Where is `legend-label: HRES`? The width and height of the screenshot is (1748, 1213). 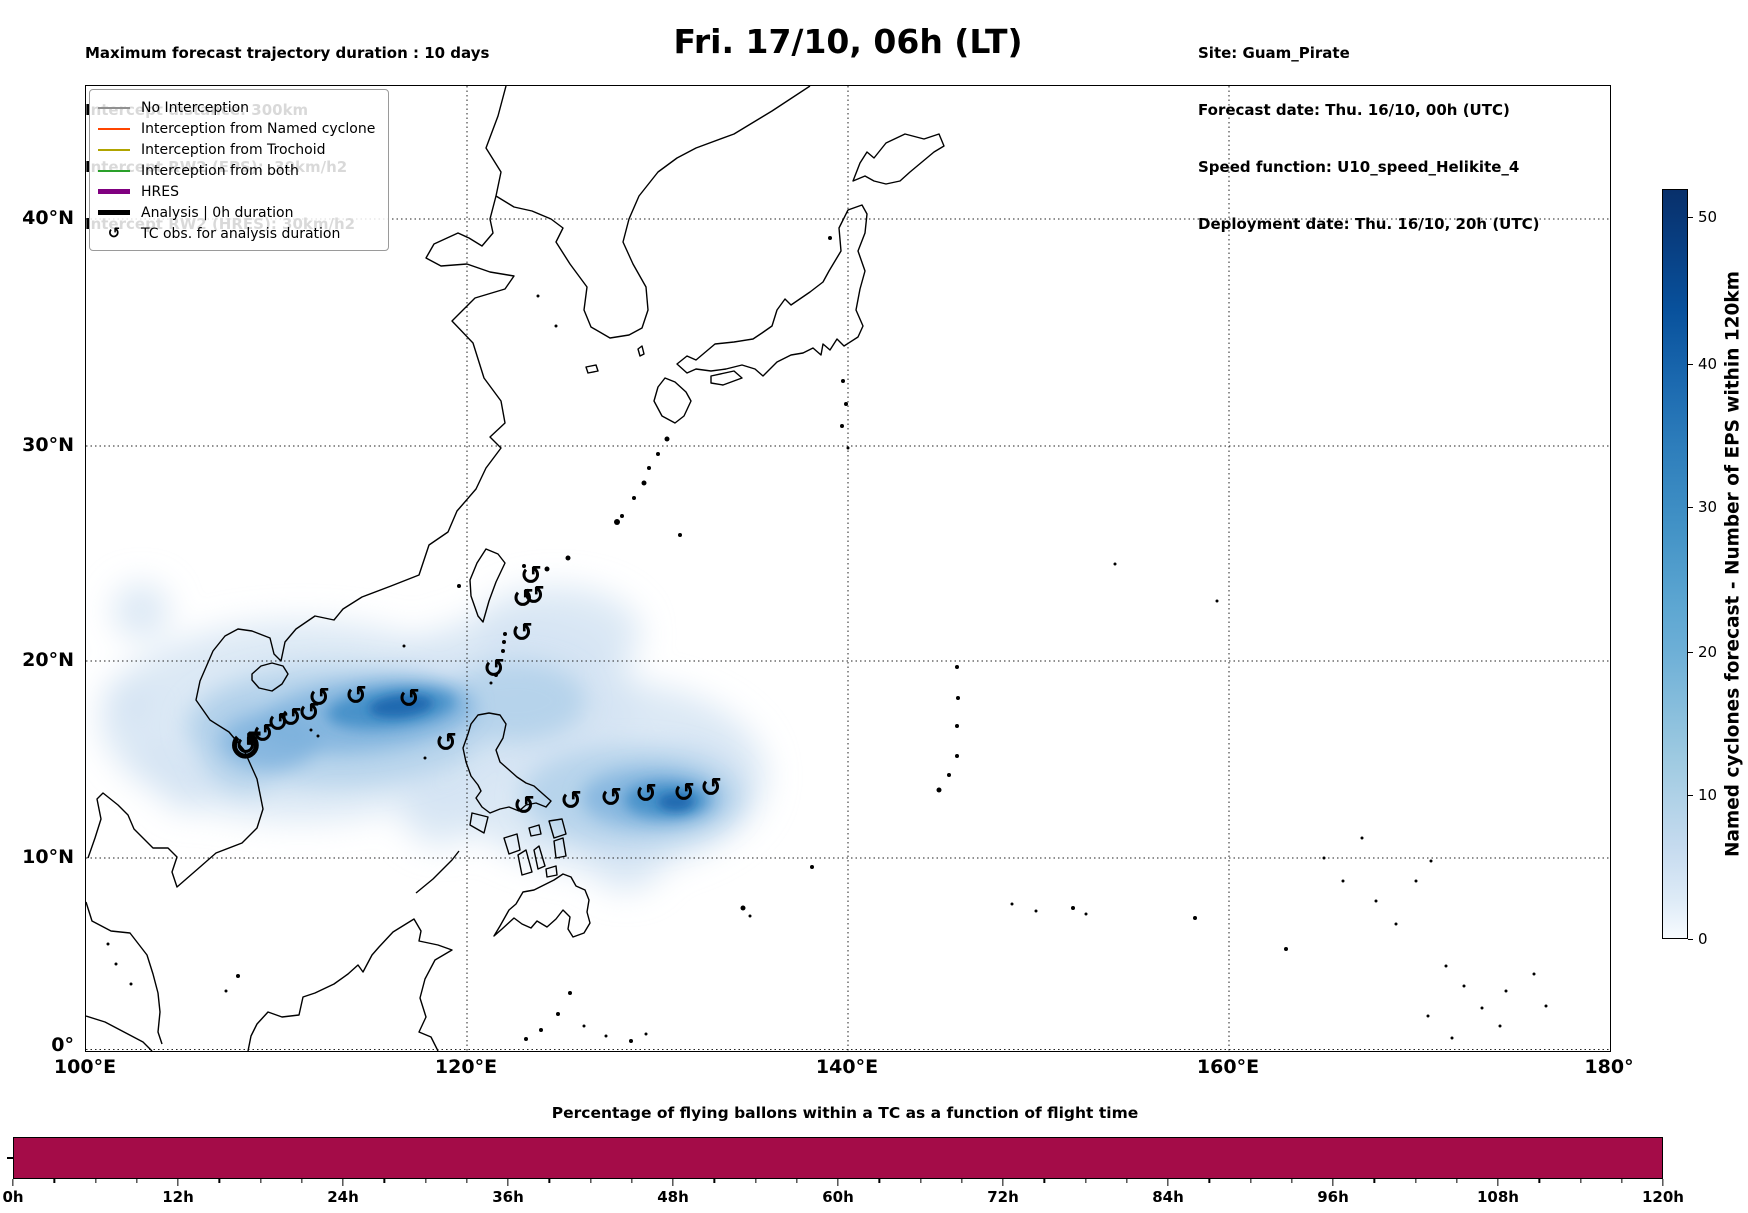 legend-label: HRES is located at coordinates (160, 191).